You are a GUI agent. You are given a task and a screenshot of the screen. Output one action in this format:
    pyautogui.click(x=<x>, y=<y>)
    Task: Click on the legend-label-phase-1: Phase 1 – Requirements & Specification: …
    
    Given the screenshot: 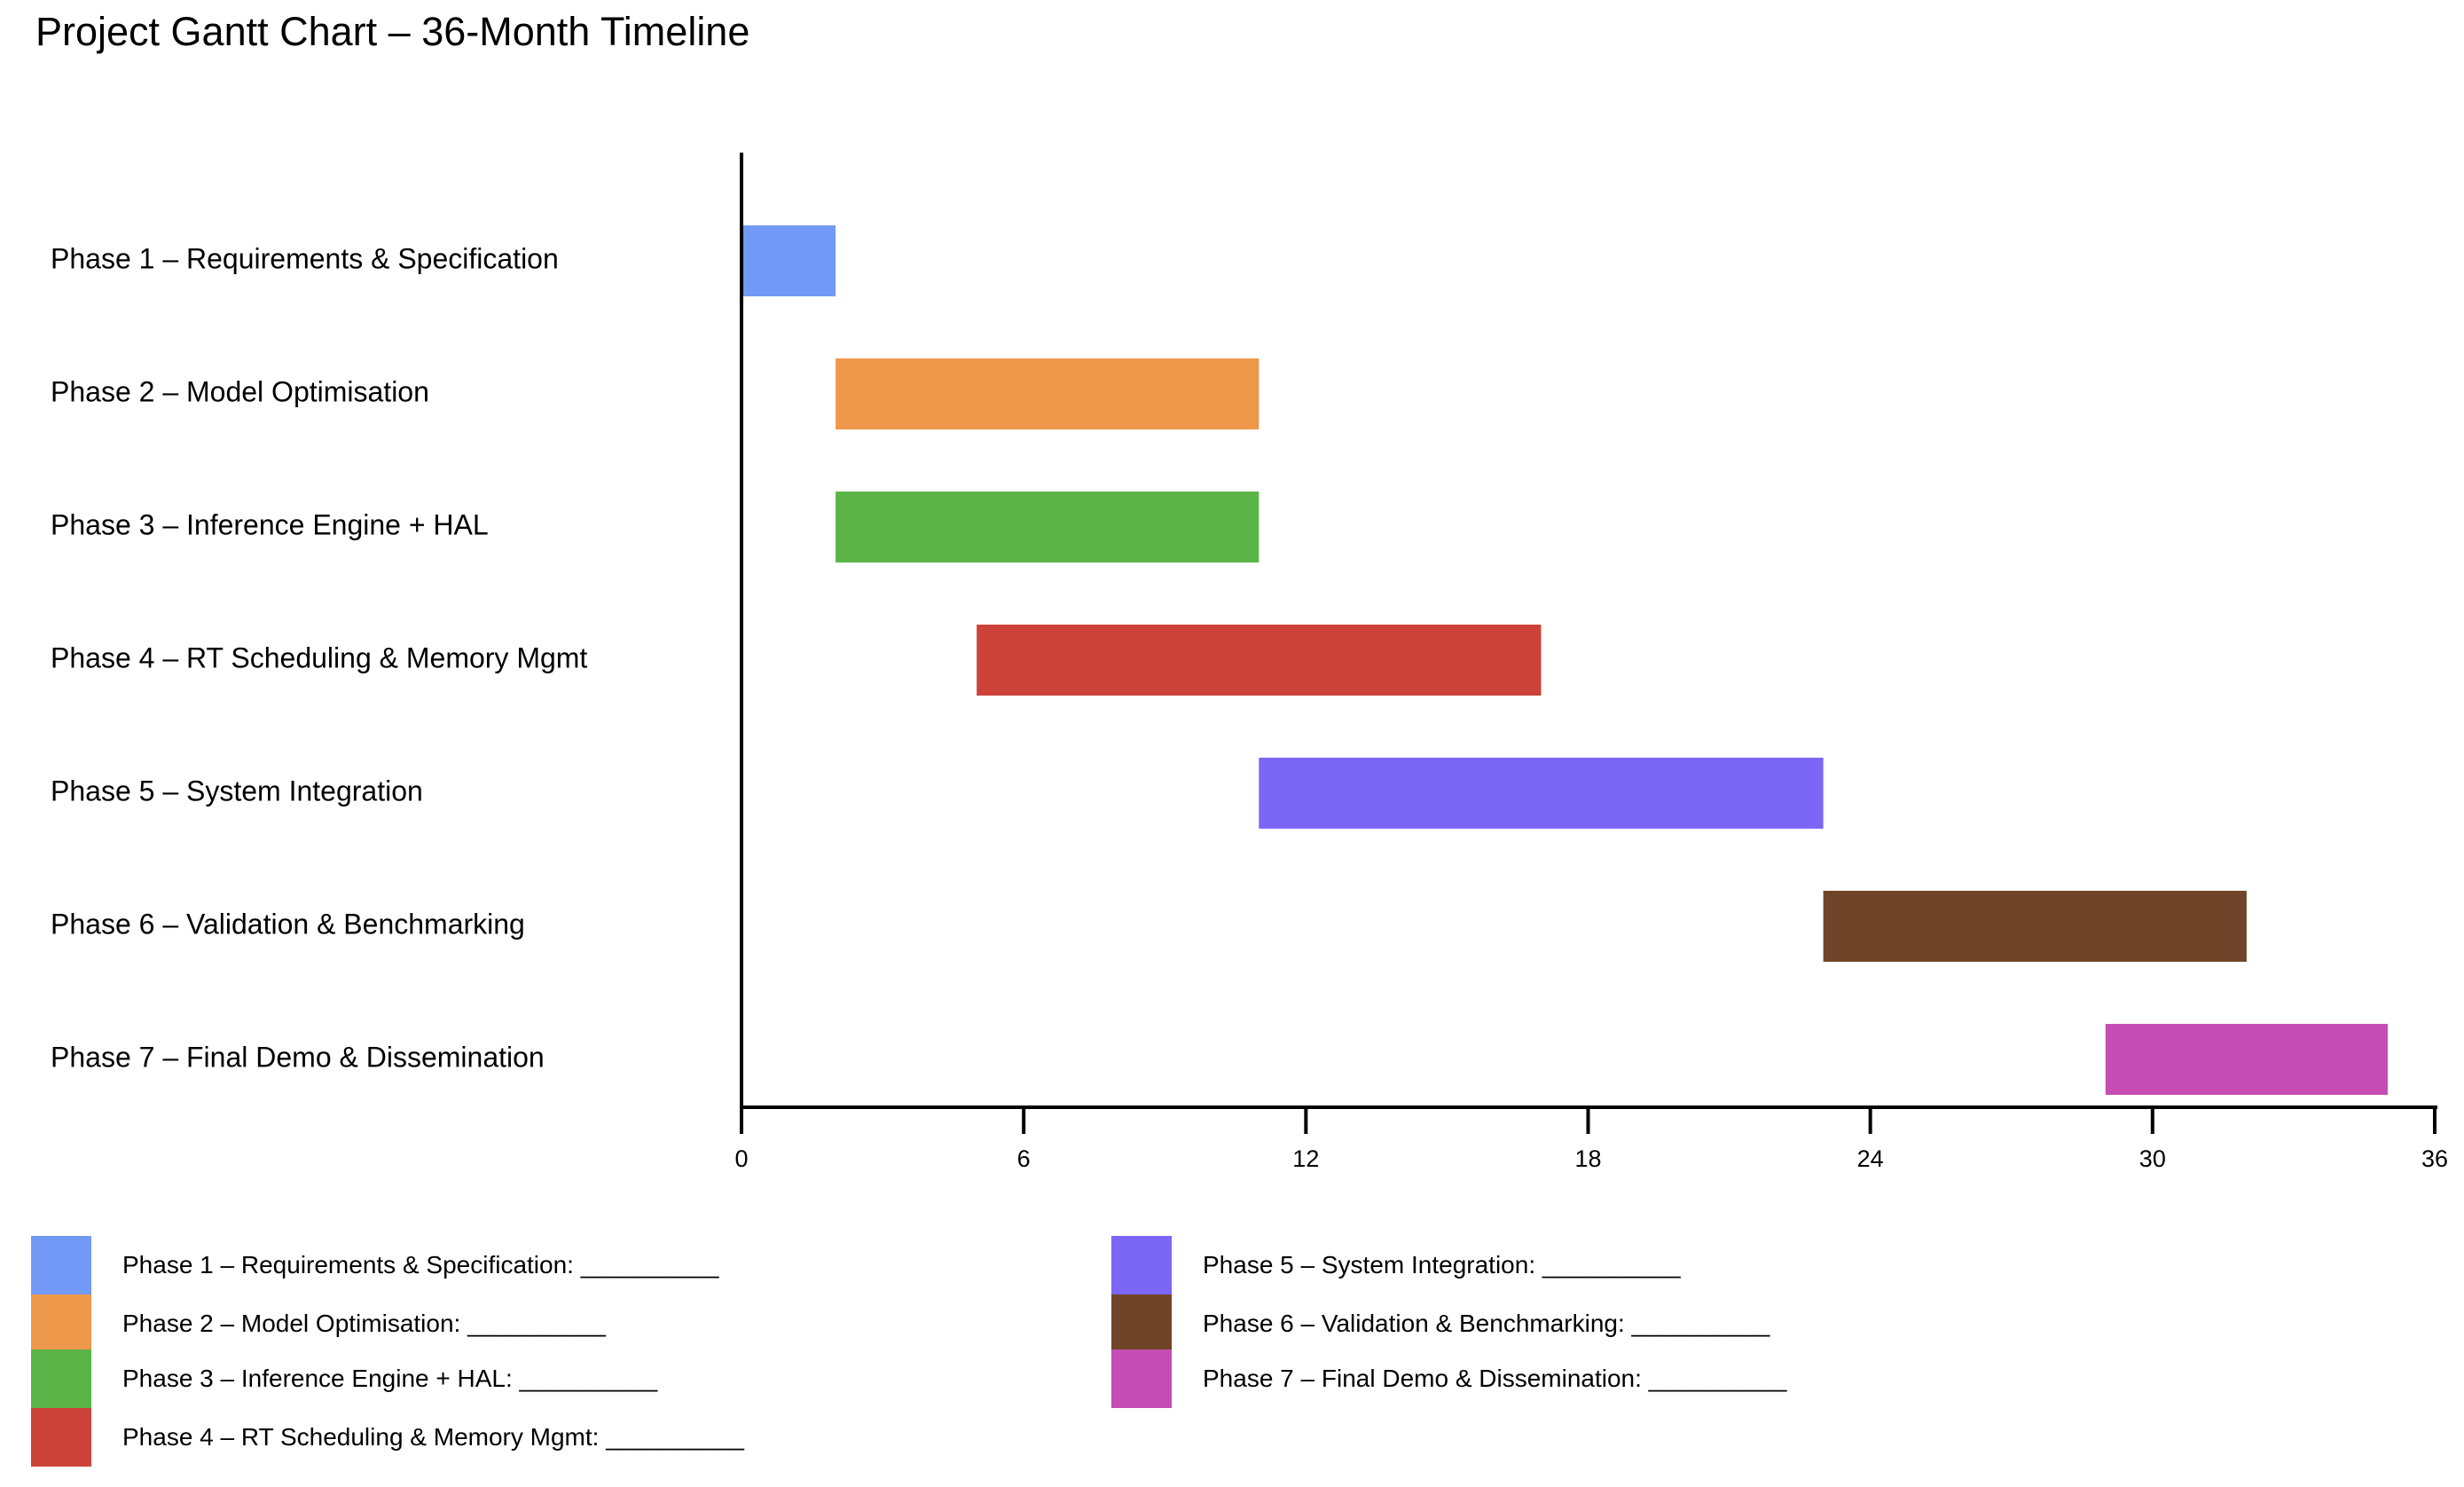 What is the action you would take?
    pyautogui.click(x=420, y=1265)
    